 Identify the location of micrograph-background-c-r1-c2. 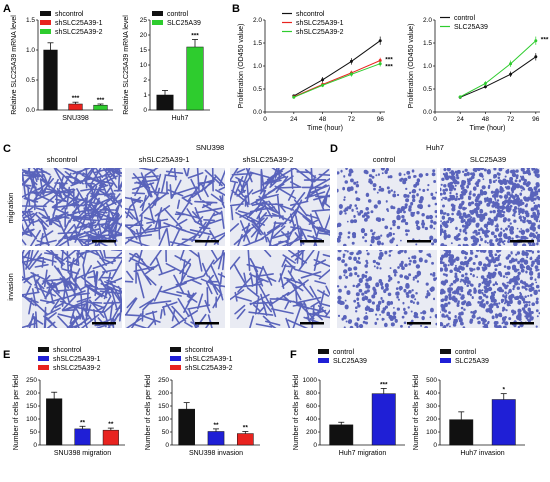
(280, 289).